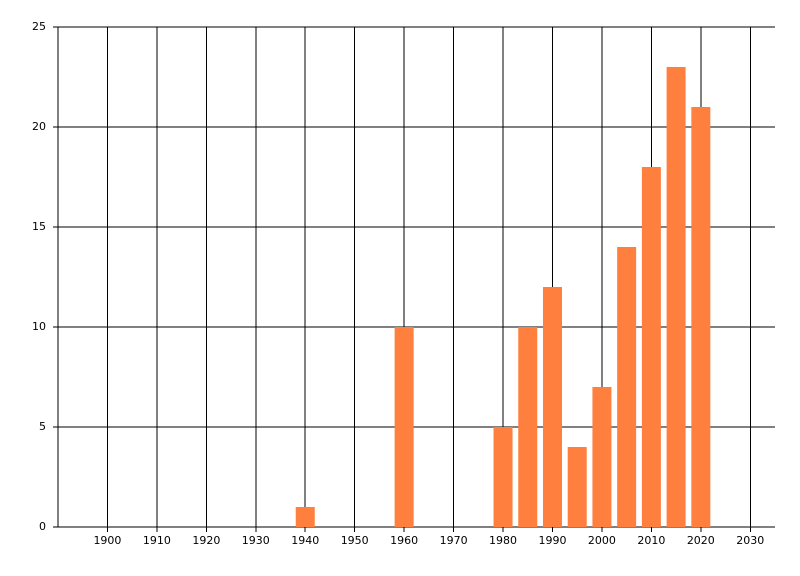  Describe the element at coordinates (701, 540) in the screenshot. I see `x-tick-label: 2020` at that location.